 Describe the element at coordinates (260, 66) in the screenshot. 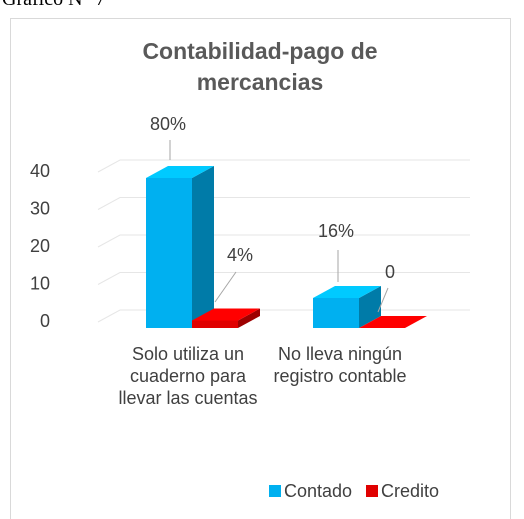

I see `chart-title: Contabilidad-pago de mercancias` at that location.